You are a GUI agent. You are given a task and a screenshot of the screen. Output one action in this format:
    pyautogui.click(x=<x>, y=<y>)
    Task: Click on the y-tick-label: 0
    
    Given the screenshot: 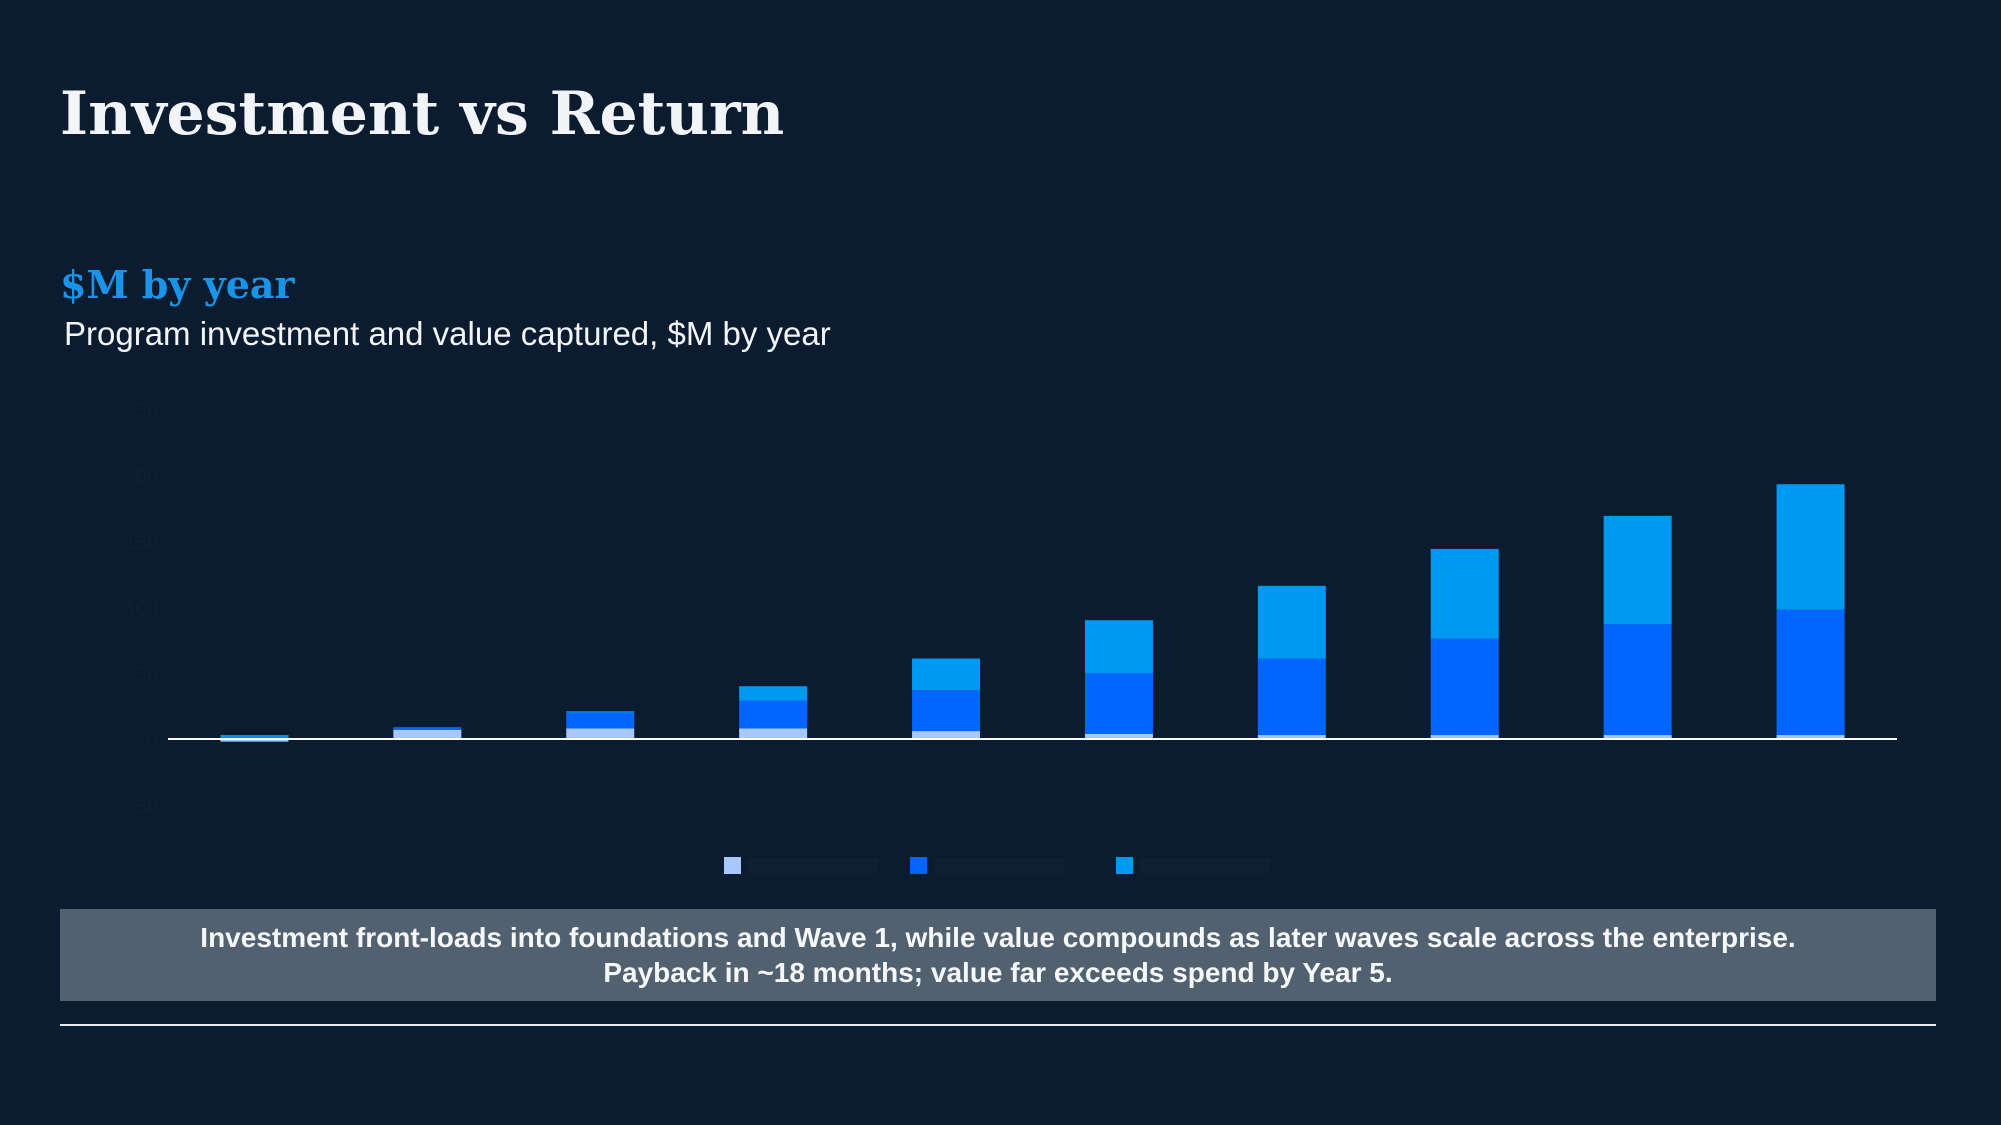 What is the action you would take?
    pyautogui.click(x=152, y=741)
    